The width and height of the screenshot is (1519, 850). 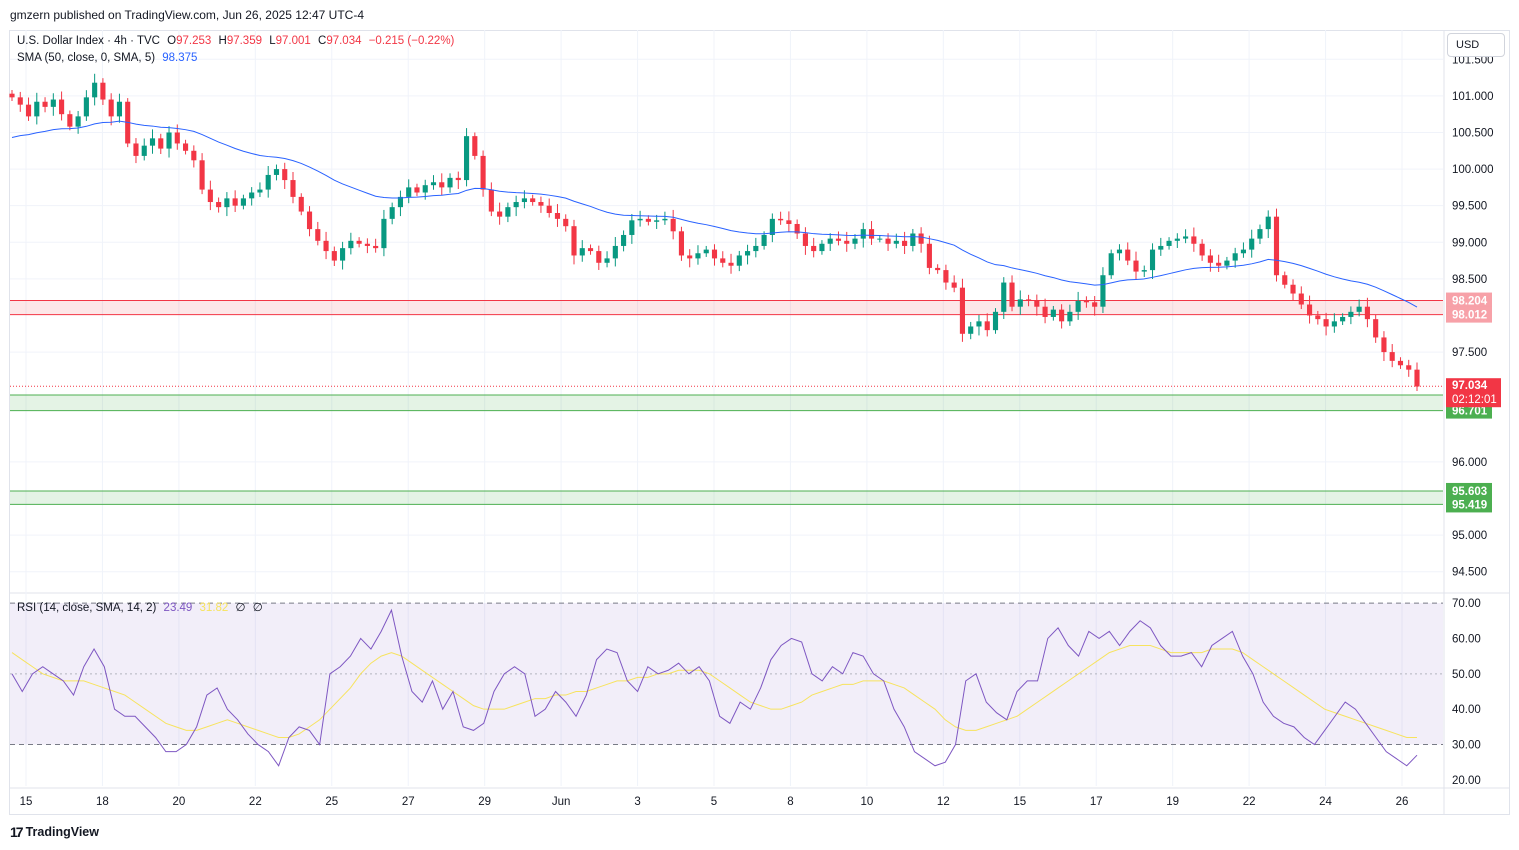 I want to click on price-tick-label: 94.500, so click(x=1469, y=573).